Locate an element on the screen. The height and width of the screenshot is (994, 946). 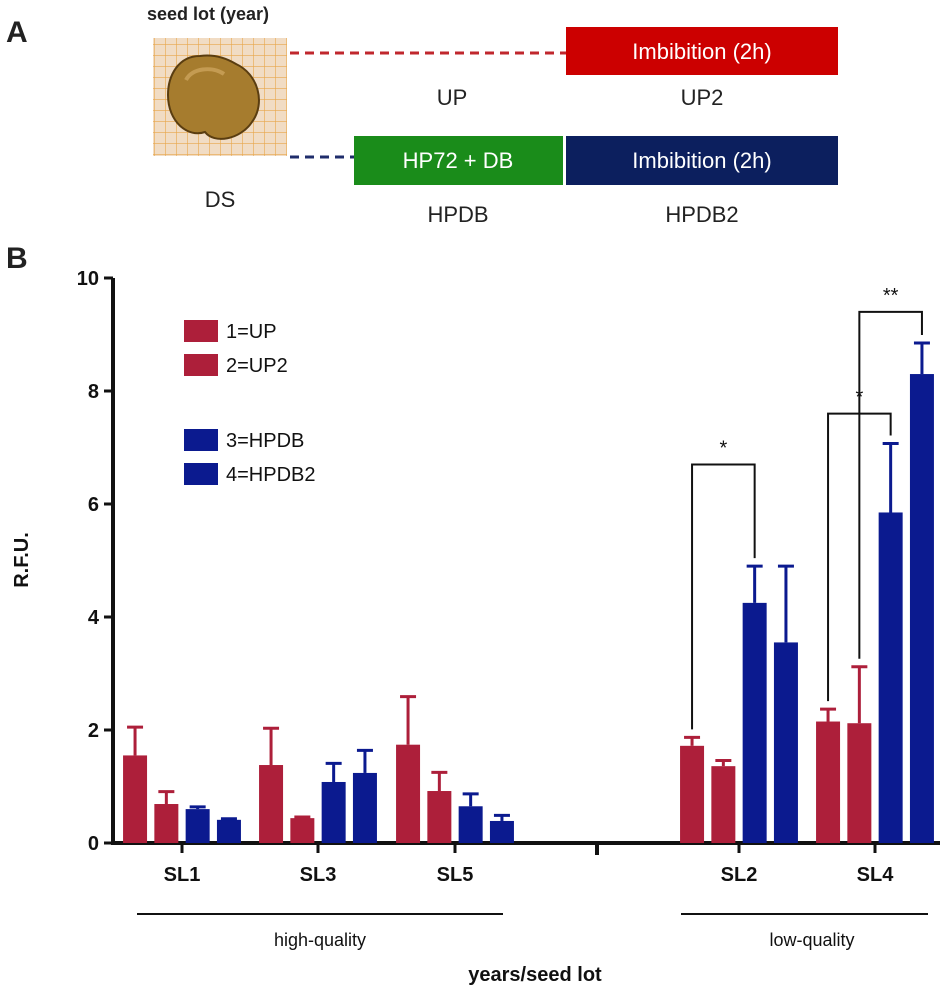
seed-highlight is located at coordinates (205, 74).